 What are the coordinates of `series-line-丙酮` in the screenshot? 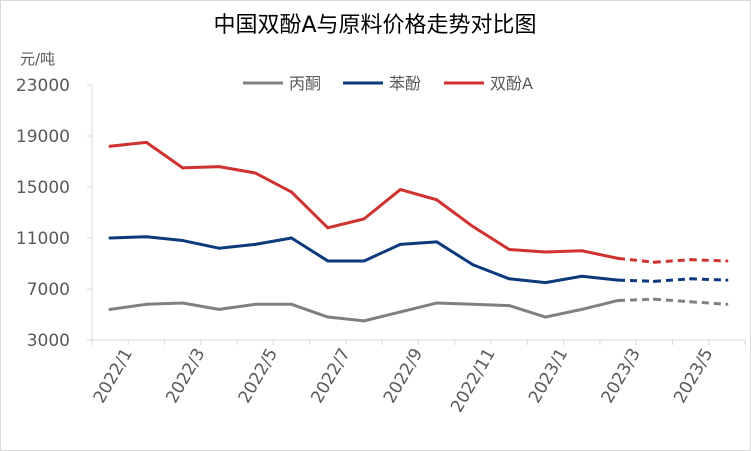 It's located at (364, 310).